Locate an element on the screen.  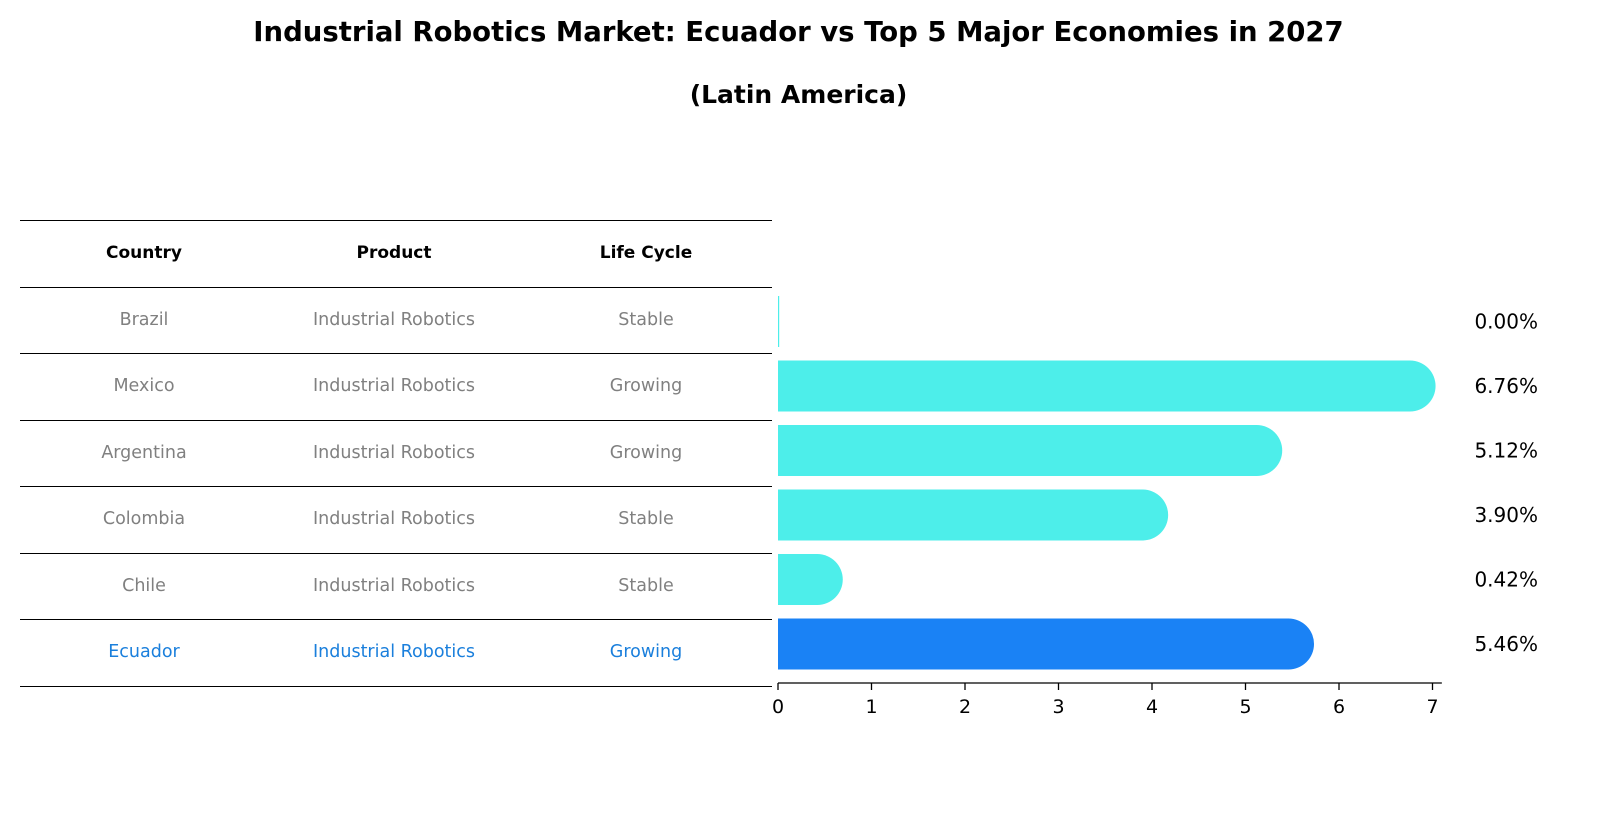
country-cell: Argentina is located at coordinates (144, 452).